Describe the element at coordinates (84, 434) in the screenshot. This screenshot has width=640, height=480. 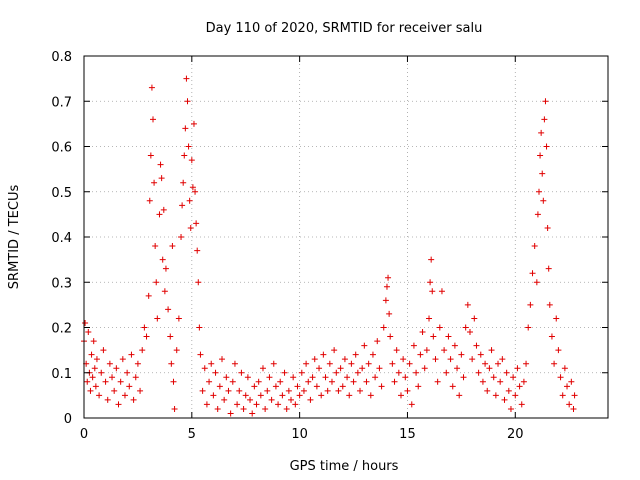
I see `x-tick-label: 0` at that location.